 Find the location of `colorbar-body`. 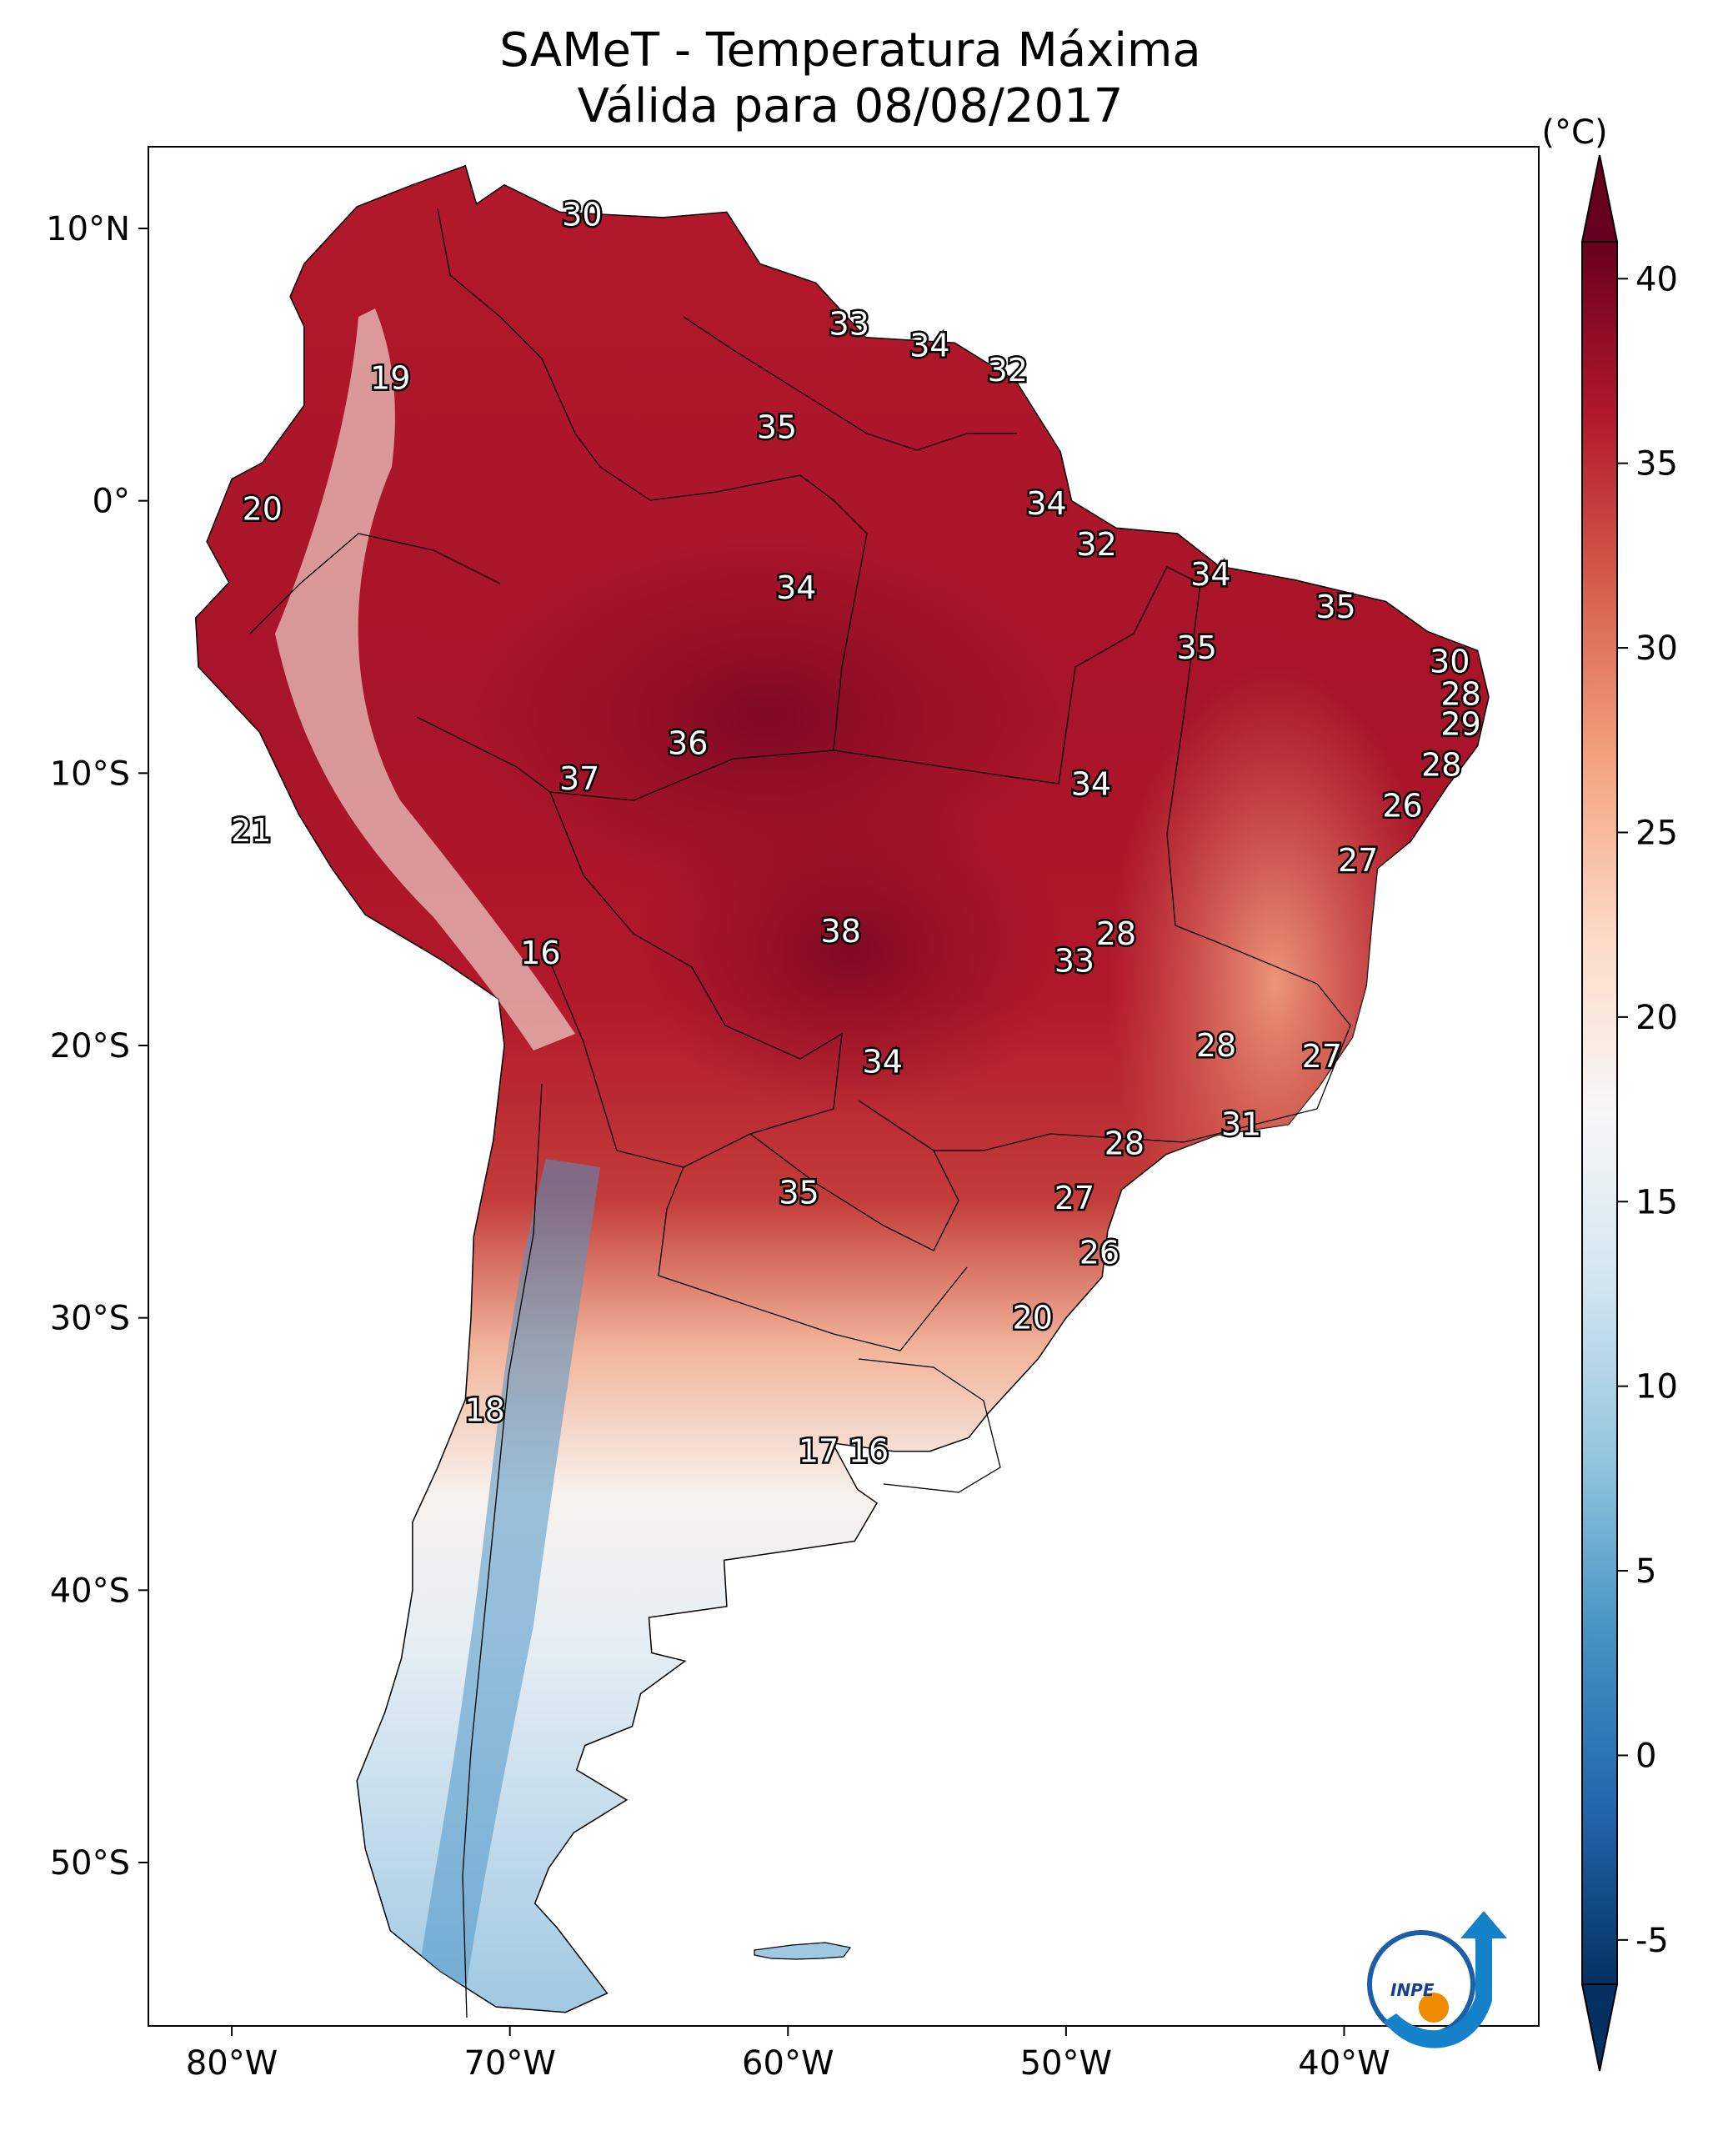

colorbar-body is located at coordinates (1599, 1113).